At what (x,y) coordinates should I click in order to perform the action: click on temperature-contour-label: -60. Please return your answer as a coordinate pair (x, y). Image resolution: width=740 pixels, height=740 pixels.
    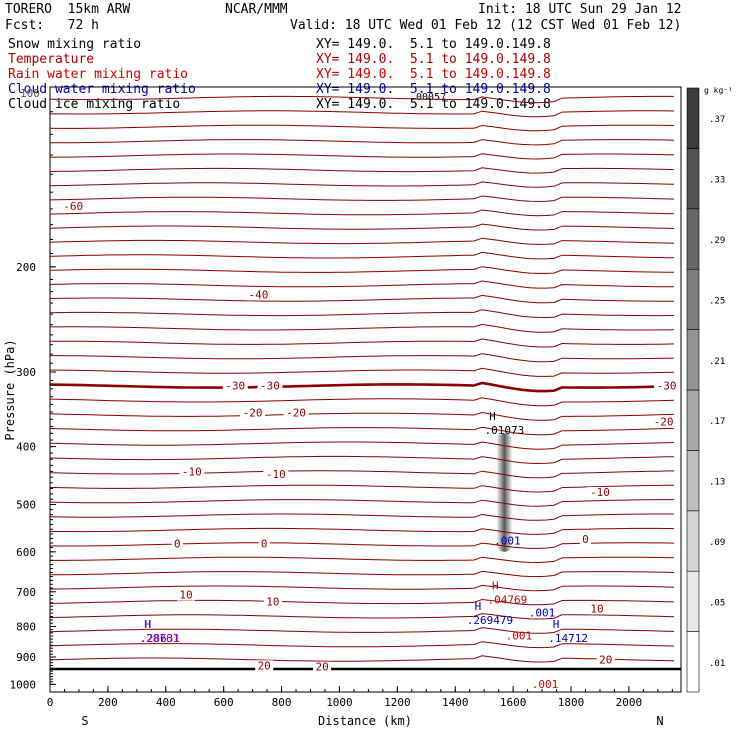
    Looking at the image, I should click on (73, 206).